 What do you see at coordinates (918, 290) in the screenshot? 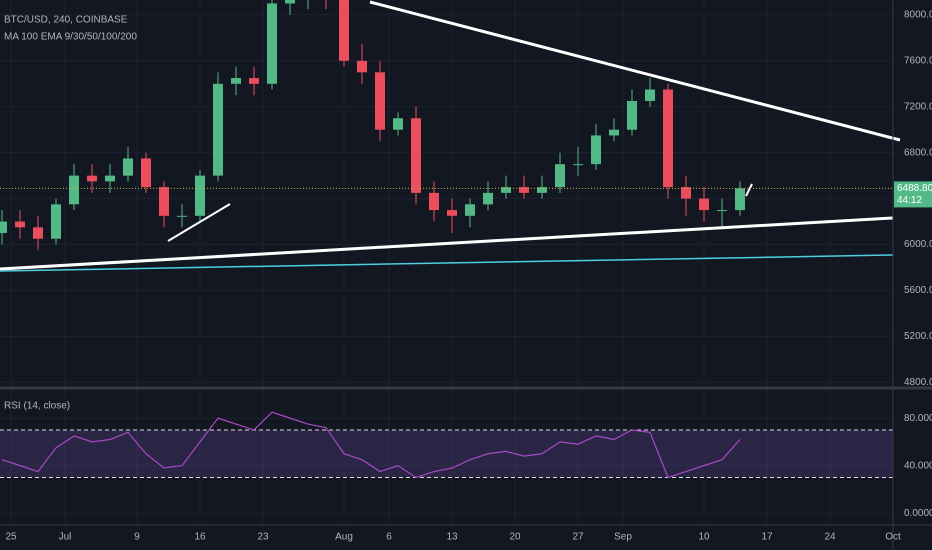
I see `y-tick-label: 5600.00` at bounding box center [918, 290].